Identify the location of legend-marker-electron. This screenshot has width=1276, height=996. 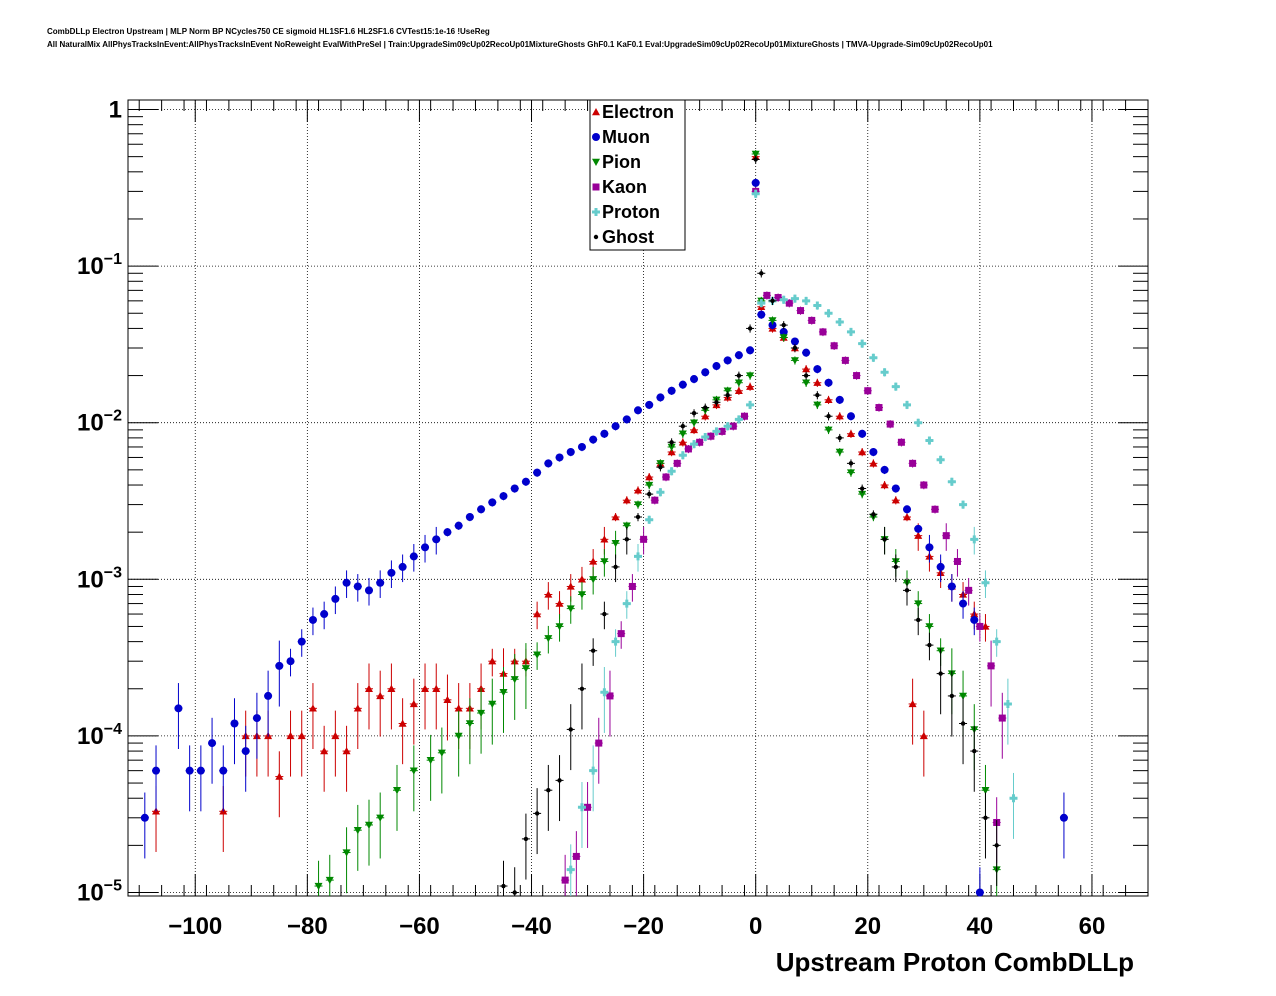
(596, 112).